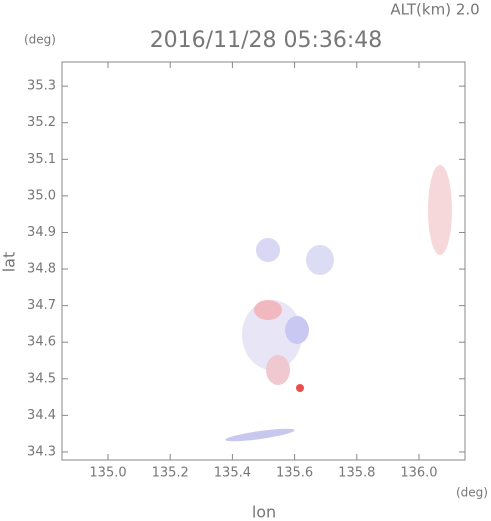 The width and height of the screenshot is (491, 521). I want to click on altitude-label: ALT(km) 2.0, so click(434, 10).